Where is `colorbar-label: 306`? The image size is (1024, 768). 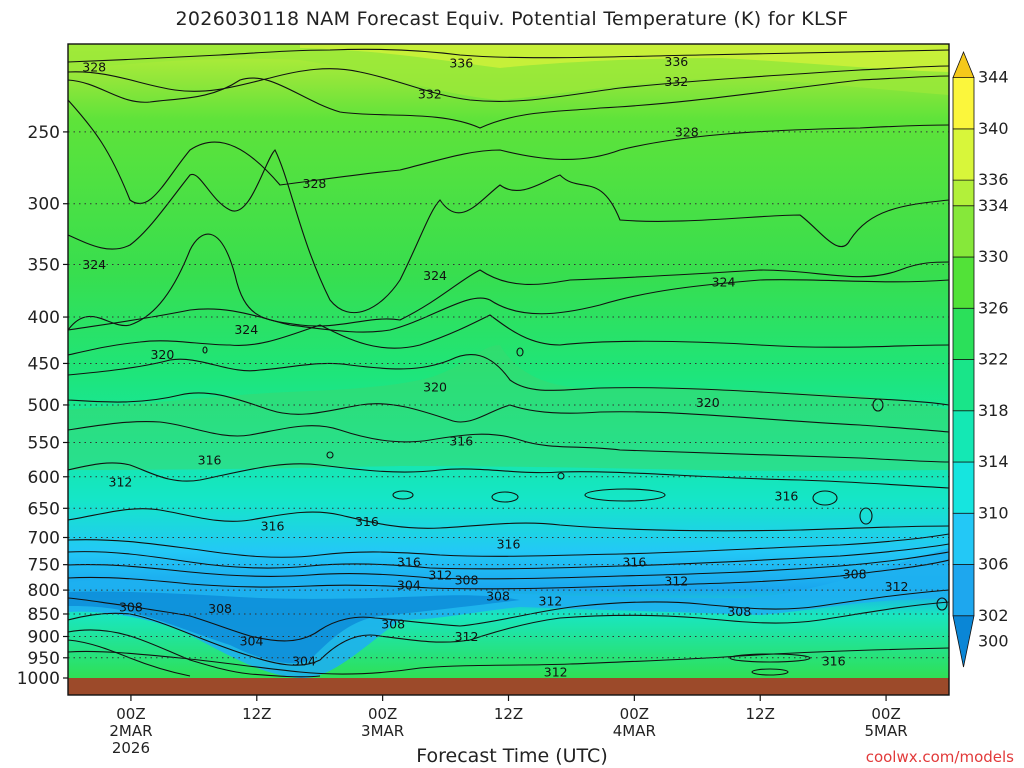
colorbar-label: 306 is located at coordinates (993, 564).